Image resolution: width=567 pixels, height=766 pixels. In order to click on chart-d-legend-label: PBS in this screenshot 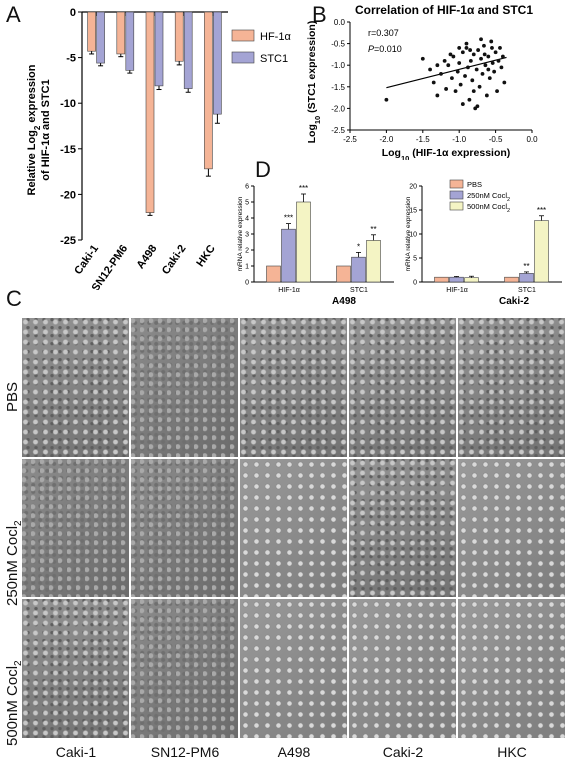, I will do `click(474, 184)`.